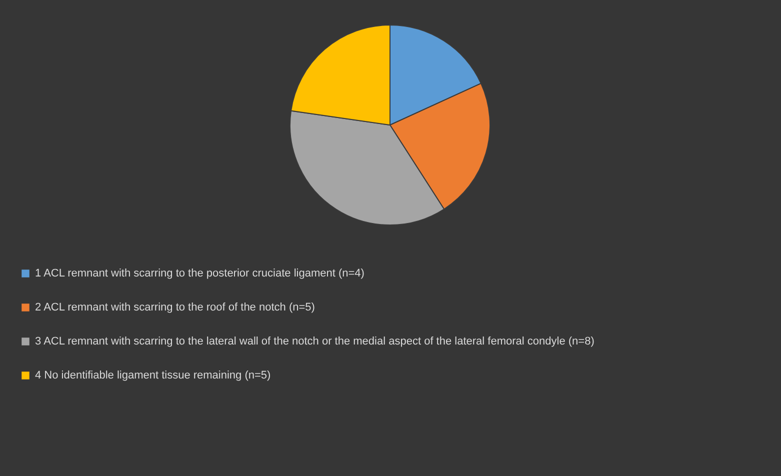  I want to click on legend-label: 2 ACL remnant with scarring to the roof of the notch (n=5), so click(175, 308).